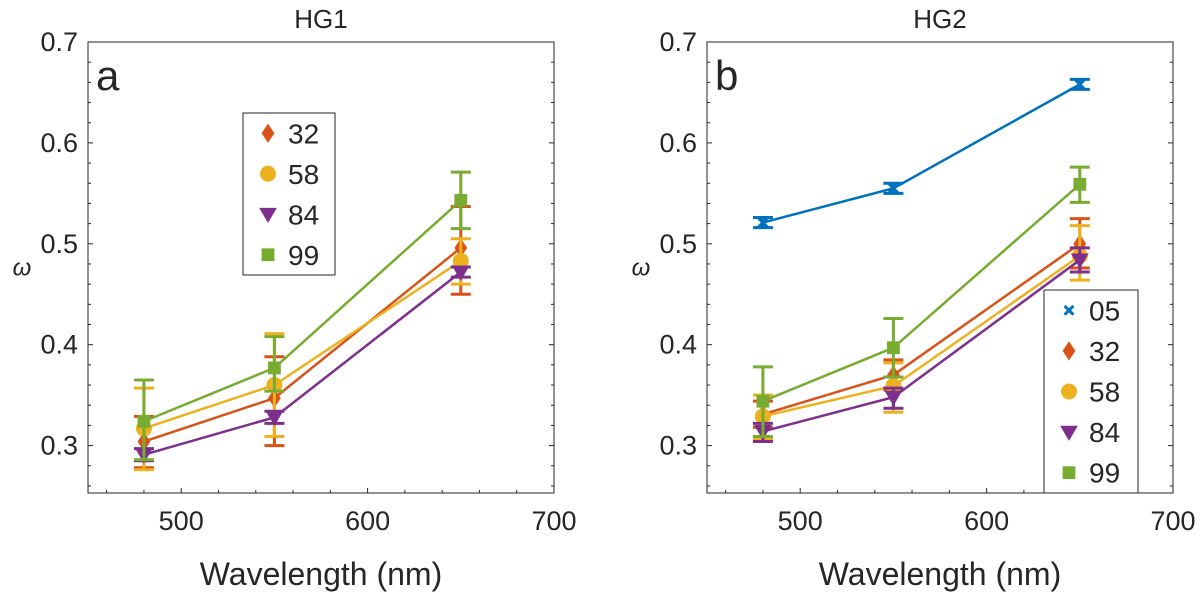 This screenshot has width=1200, height=595. I want to click on panel-label: a, so click(108, 75).